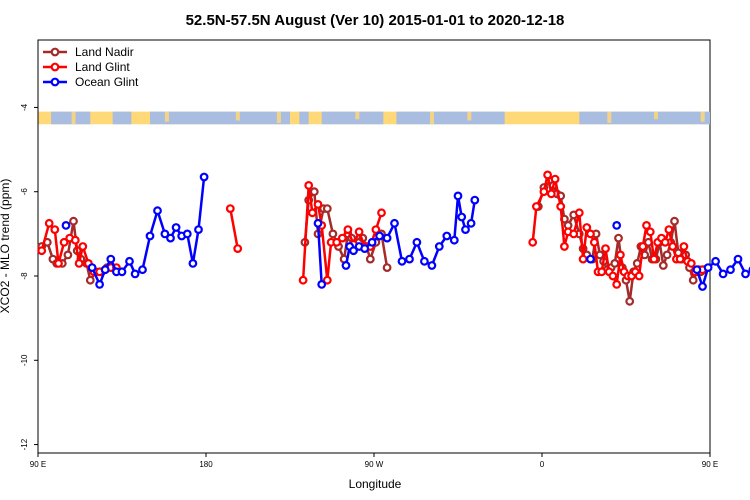  What do you see at coordinates (29, 276) in the screenshot?
I see `y-axis: -4 -6 -8 -10 -12` at bounding box center [29, 276].